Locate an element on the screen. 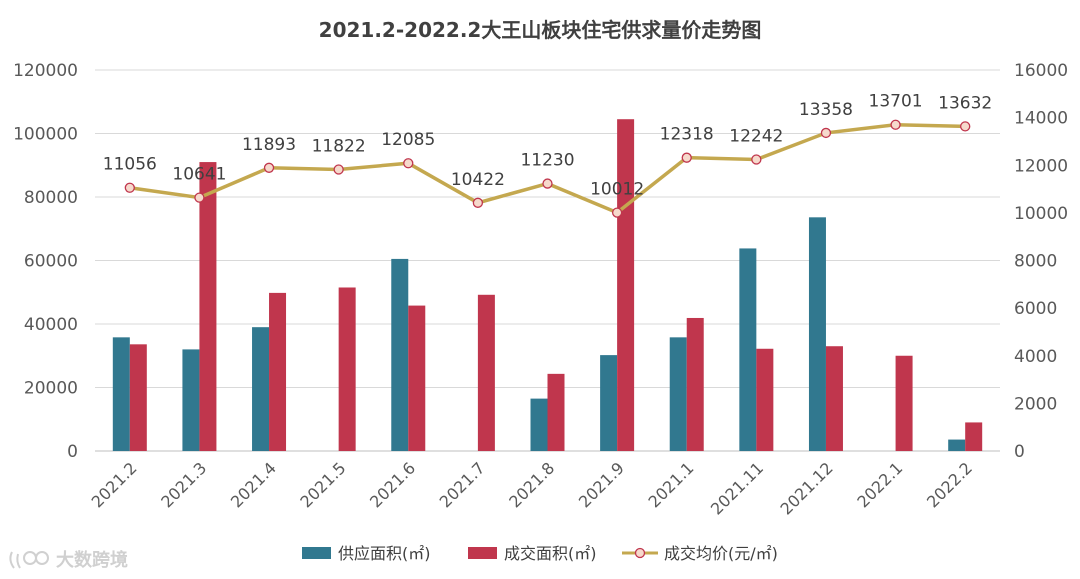  watermark: 大数跨境 is located at coordinates (68, 560).